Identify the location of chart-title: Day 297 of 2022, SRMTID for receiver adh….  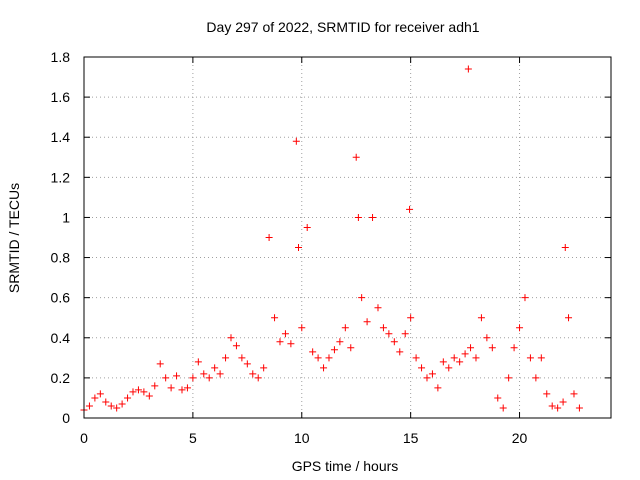
(342, 27).